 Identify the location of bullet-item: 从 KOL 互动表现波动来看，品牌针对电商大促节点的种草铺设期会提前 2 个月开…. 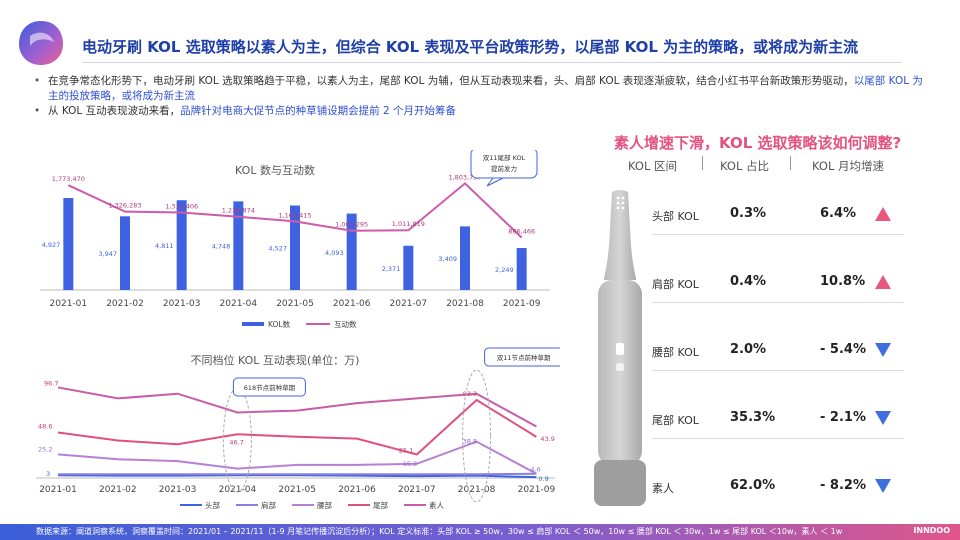
(482, 111).